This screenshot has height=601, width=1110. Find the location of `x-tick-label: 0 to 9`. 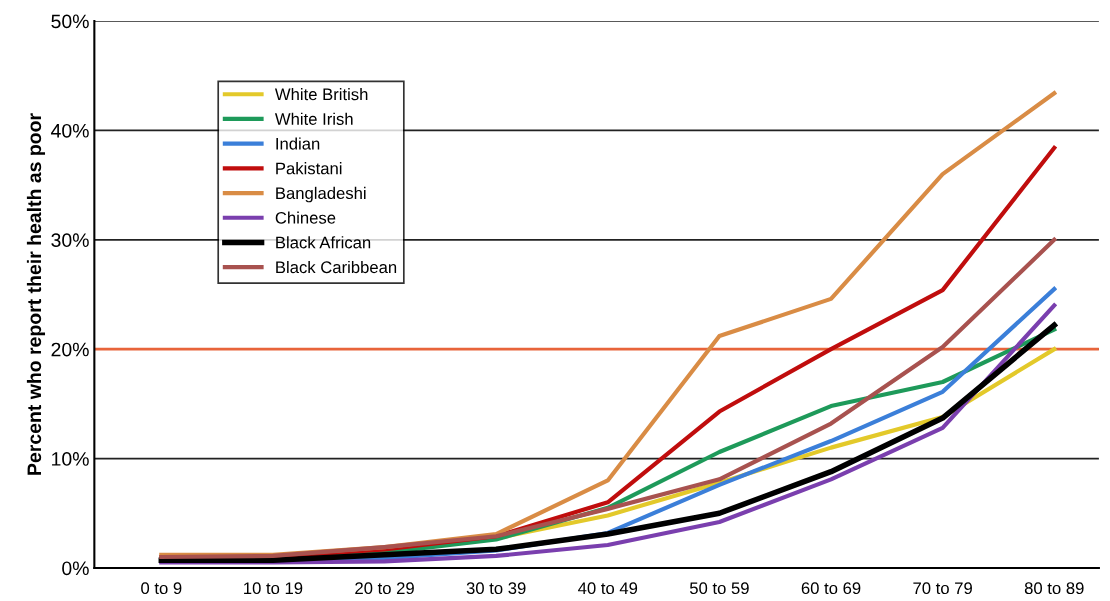

x-tick-label: 0 to 9 is located at coordinates (161, 588).